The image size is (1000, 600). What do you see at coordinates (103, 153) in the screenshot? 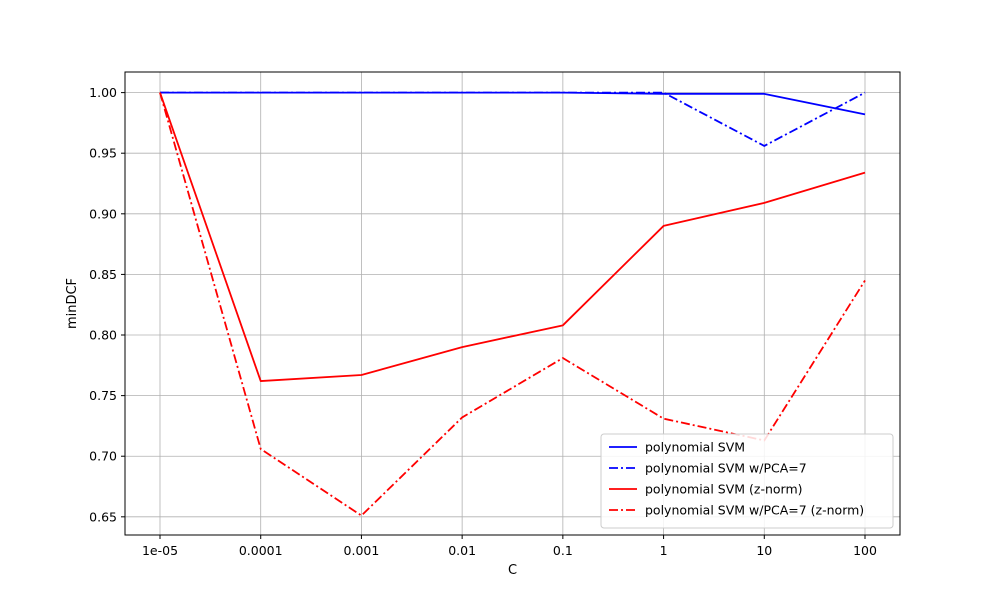
I see `y-tick-label: 0.95` at bounding box center [103, 153].